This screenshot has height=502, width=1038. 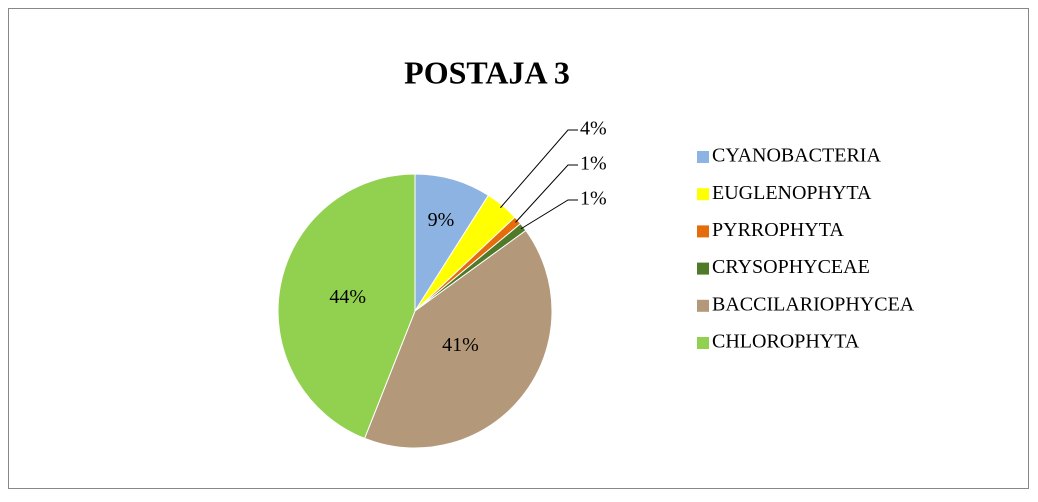 What do you see at coordinates (347, 297) in the screenshot?
I see `data-label: 44%` at bounding box center [347, 297].